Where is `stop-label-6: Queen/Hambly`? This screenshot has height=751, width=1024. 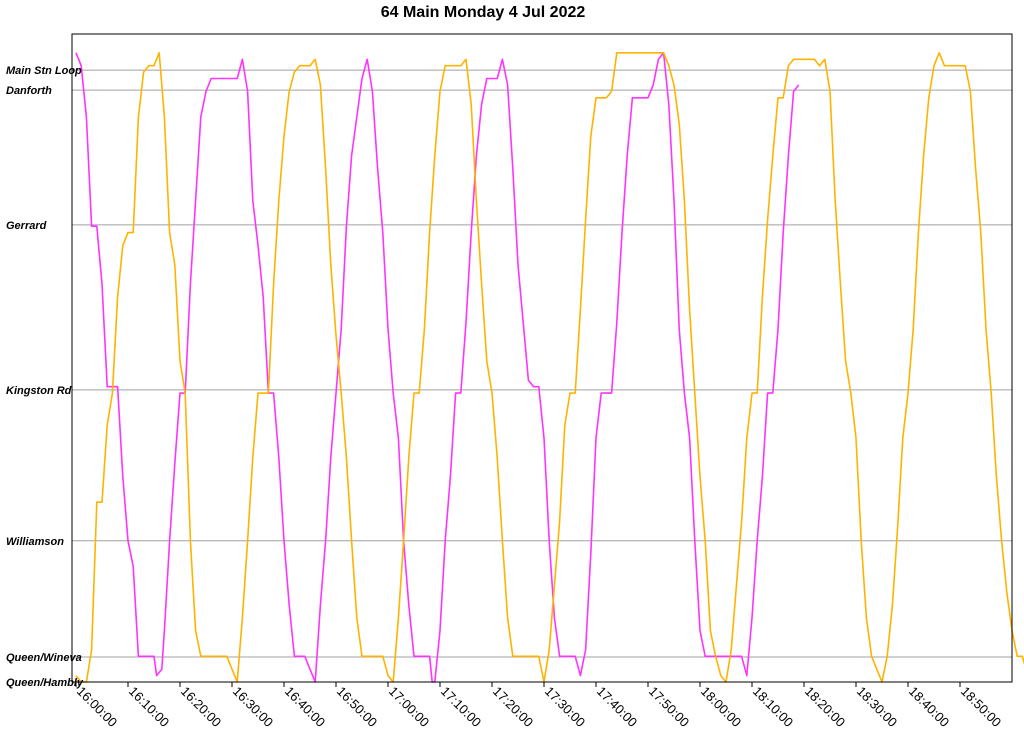
stop-label-6: Queen/Hambly is located at coordinates (45, 683).